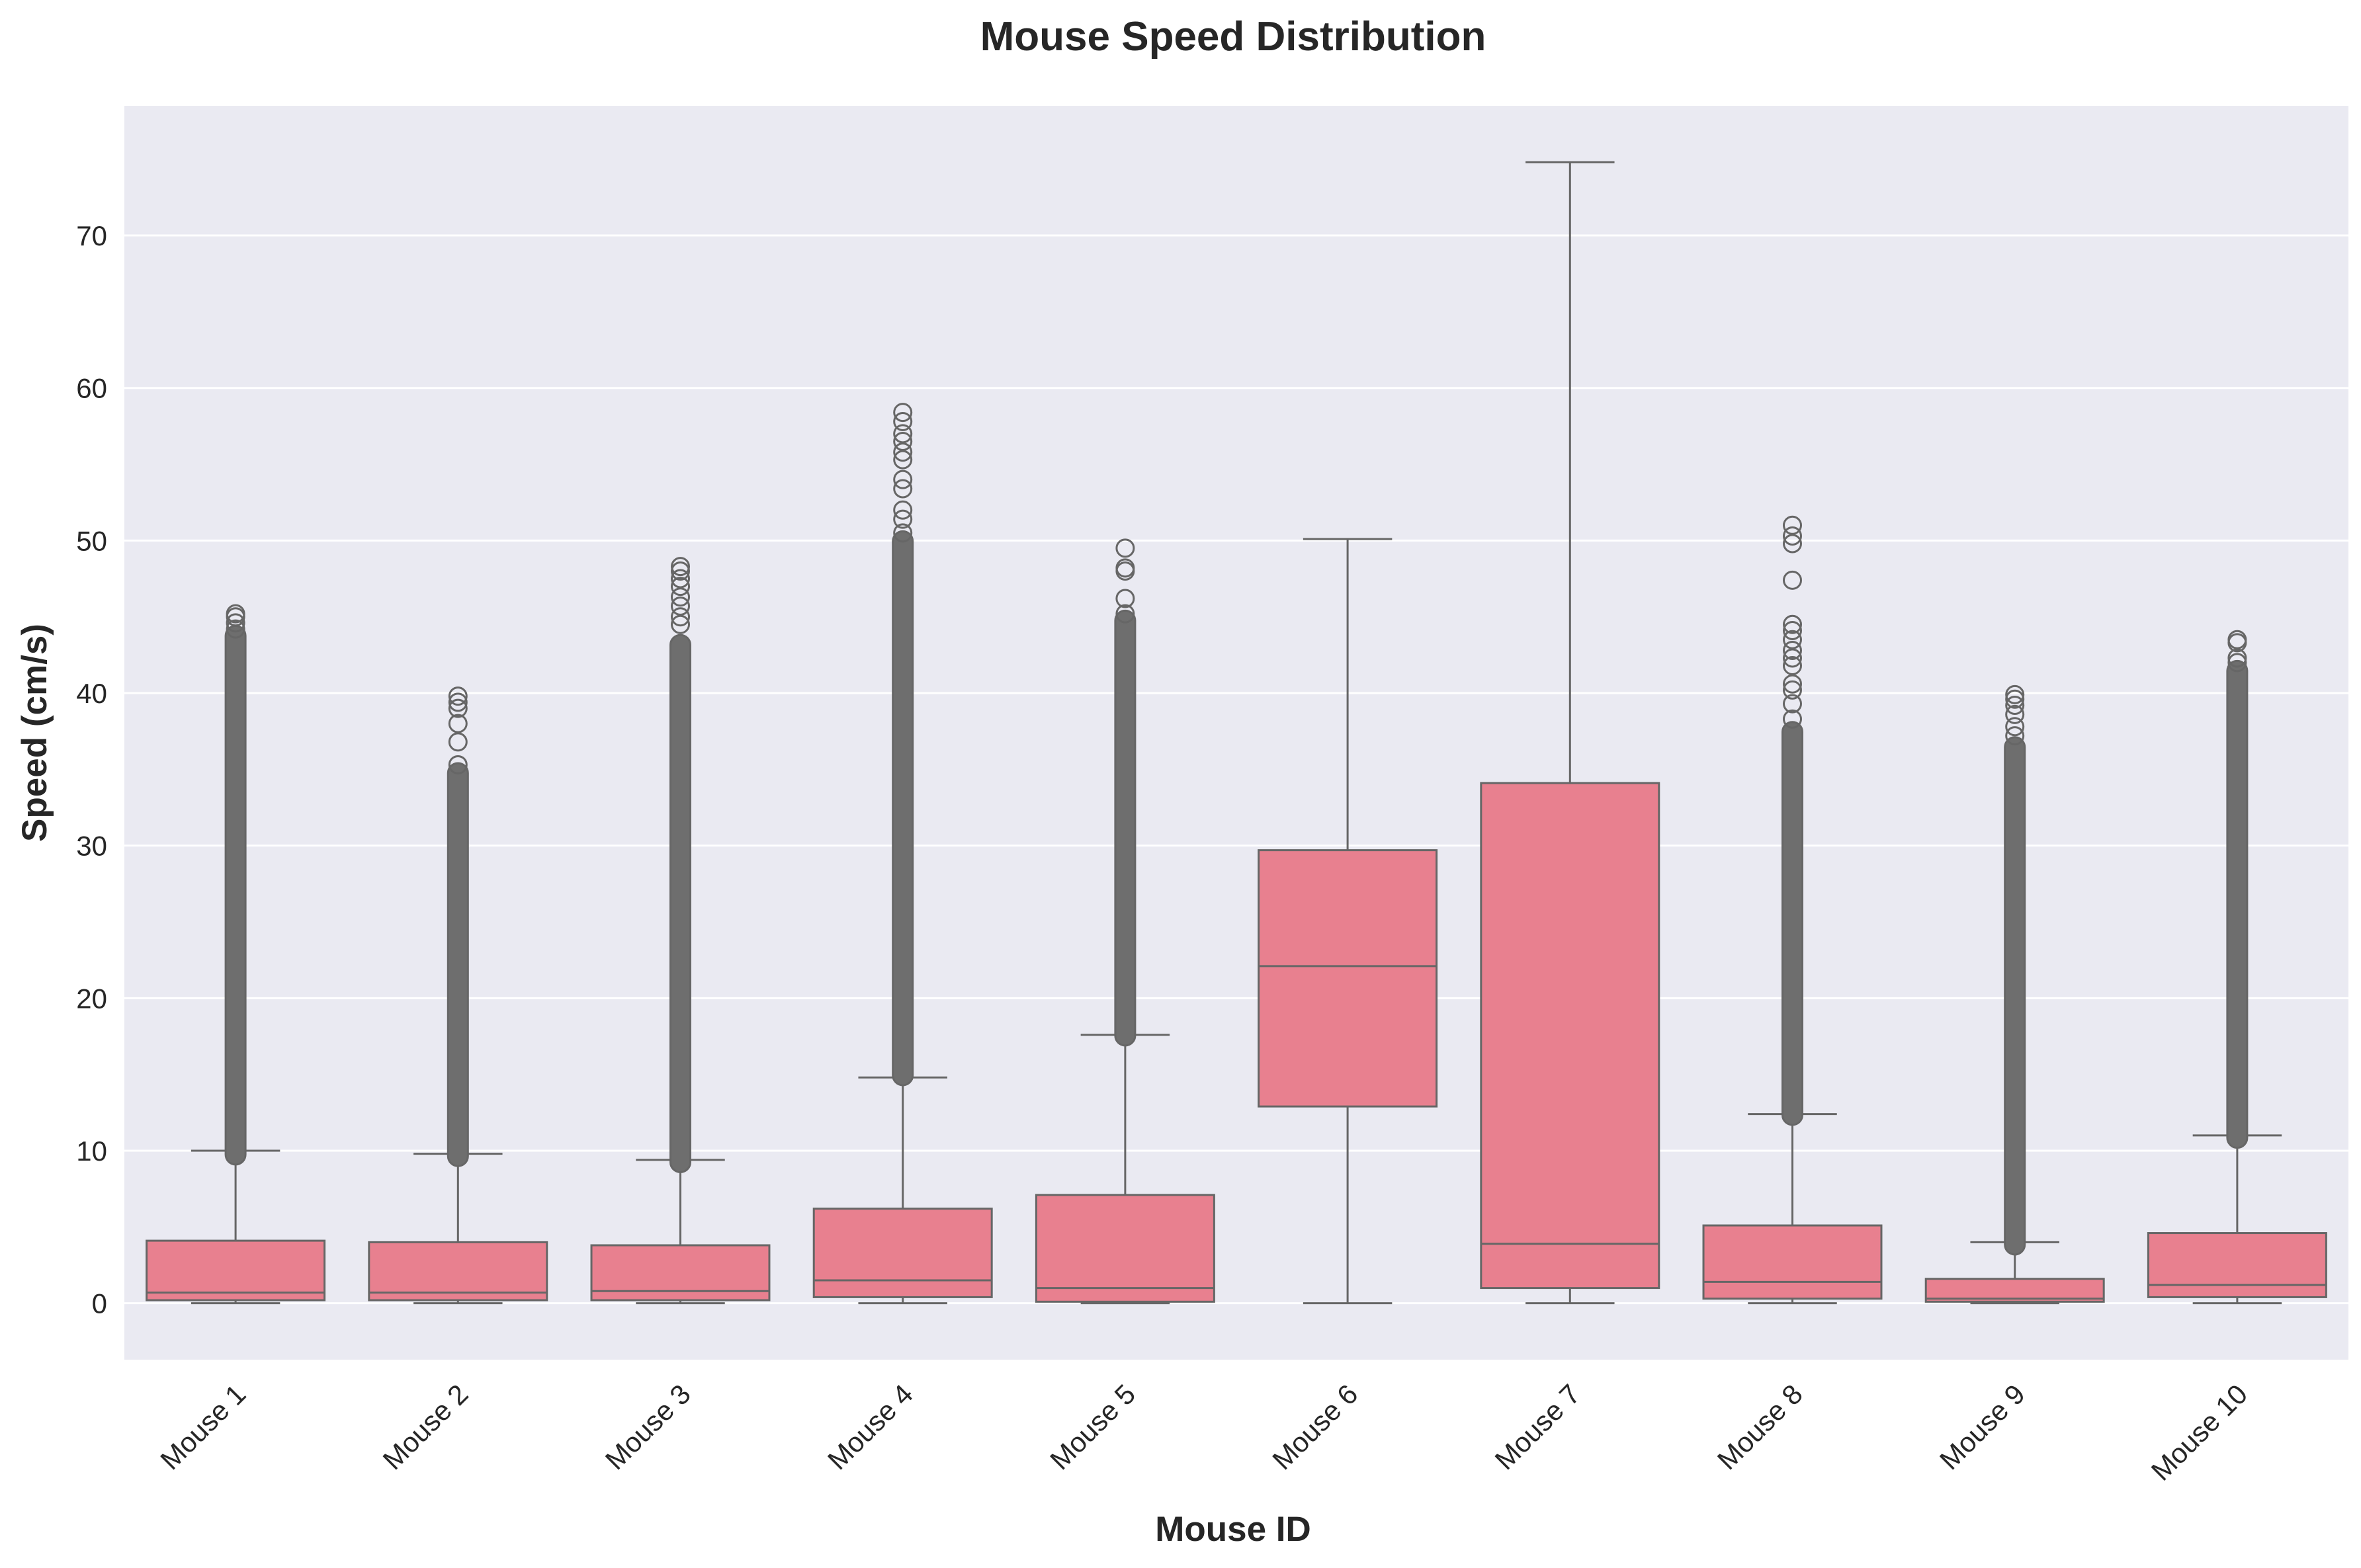 This screenshot has width=2361, height=1568. Describe the element at coordinates (1233, 1529) in the screenshot. I see `x-axis-label: Mouse ID` at that location.